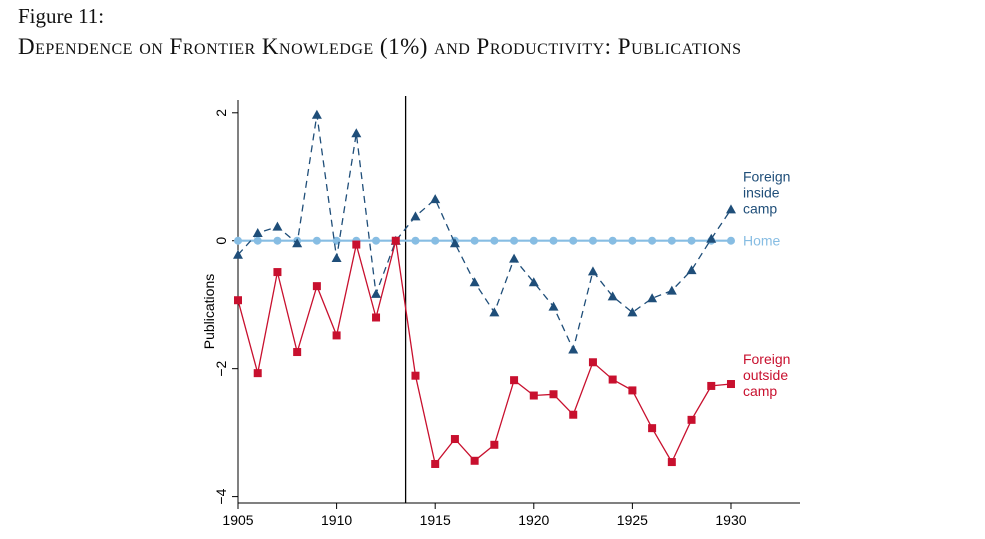 This screenshot has width=985, height=539. Describe the element at coordinates (336, 520) in the screenshot. I see `x-tick-label: 1910` at that location.